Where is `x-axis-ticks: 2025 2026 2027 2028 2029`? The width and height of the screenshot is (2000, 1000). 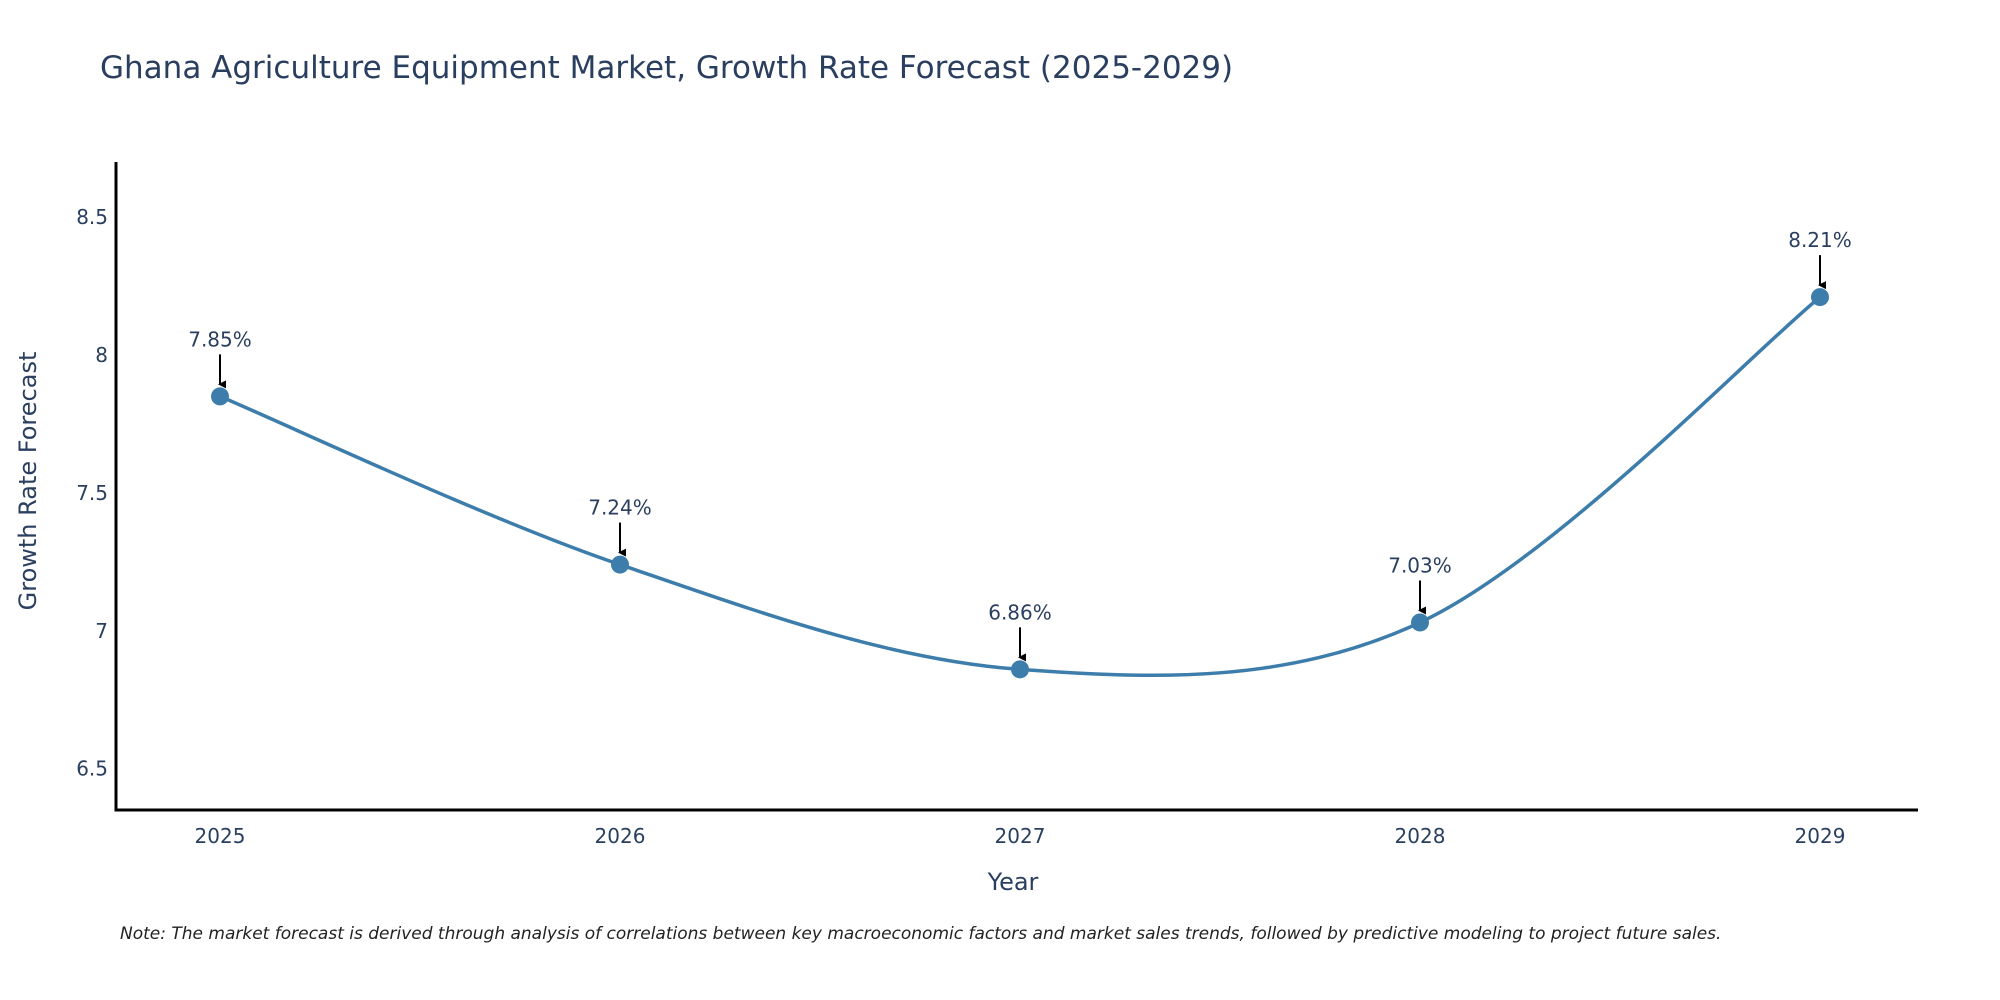 x-axis-ticks: 2025 2026 2027 2028 2029 is located at coordinates (1020, 836).